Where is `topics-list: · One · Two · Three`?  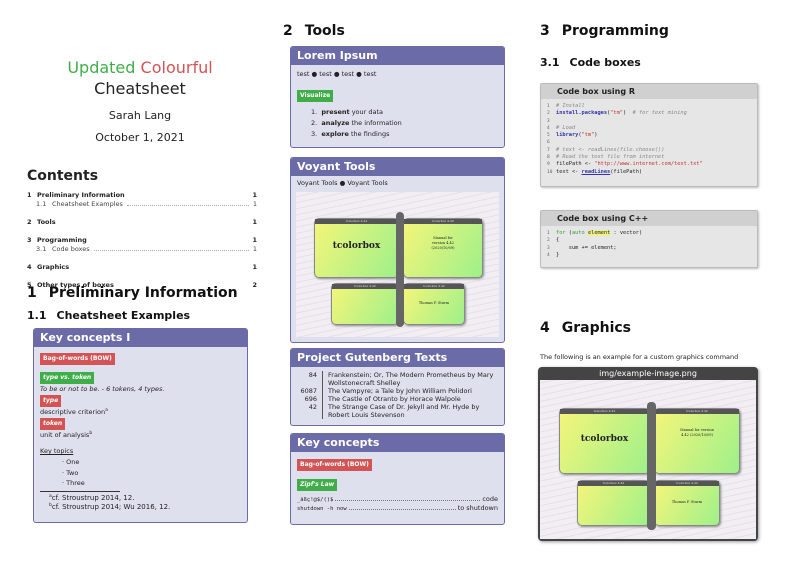
topics-list: · One · Two · Three is located at coordinates (140, 473).